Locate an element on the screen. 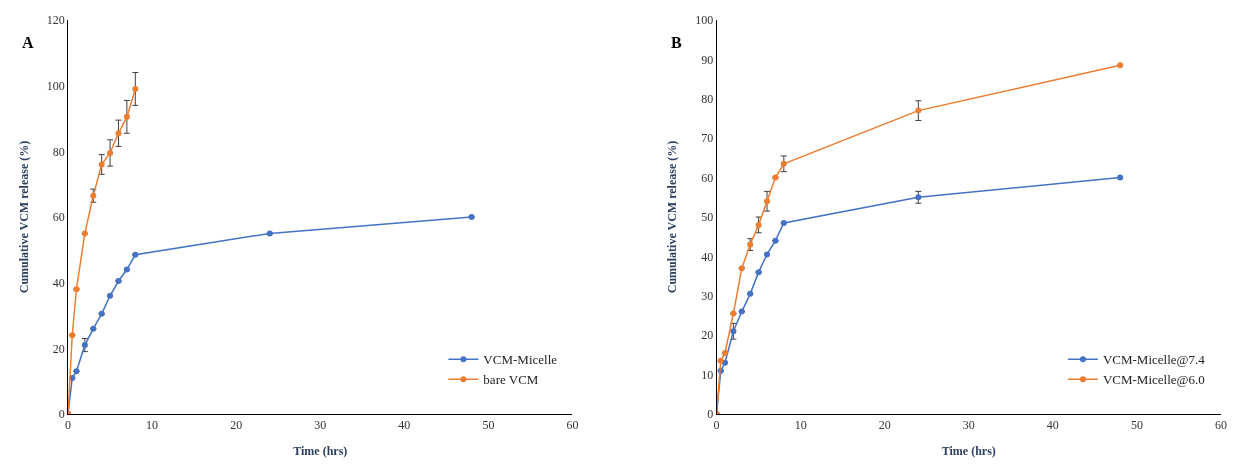 Image resolution: width=1241 pixels, height=468 pixels. y-tick-label: 50 is located at coordinates (707, 217).